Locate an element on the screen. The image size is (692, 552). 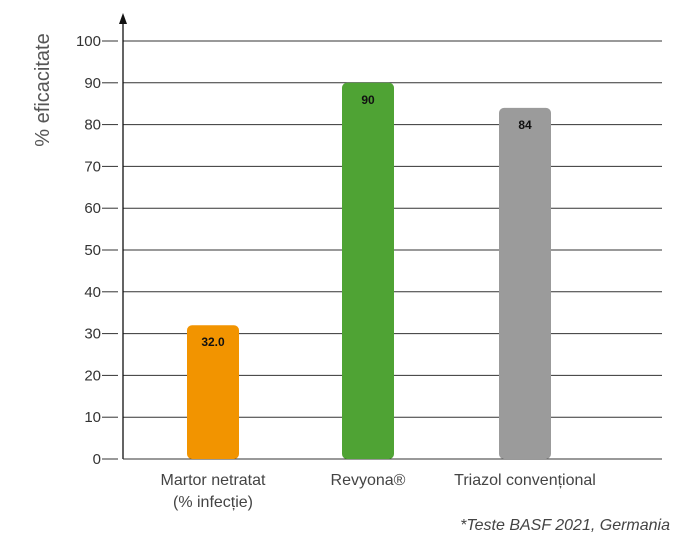
y-tick-label: 100 is located at coordinates (88, 41).